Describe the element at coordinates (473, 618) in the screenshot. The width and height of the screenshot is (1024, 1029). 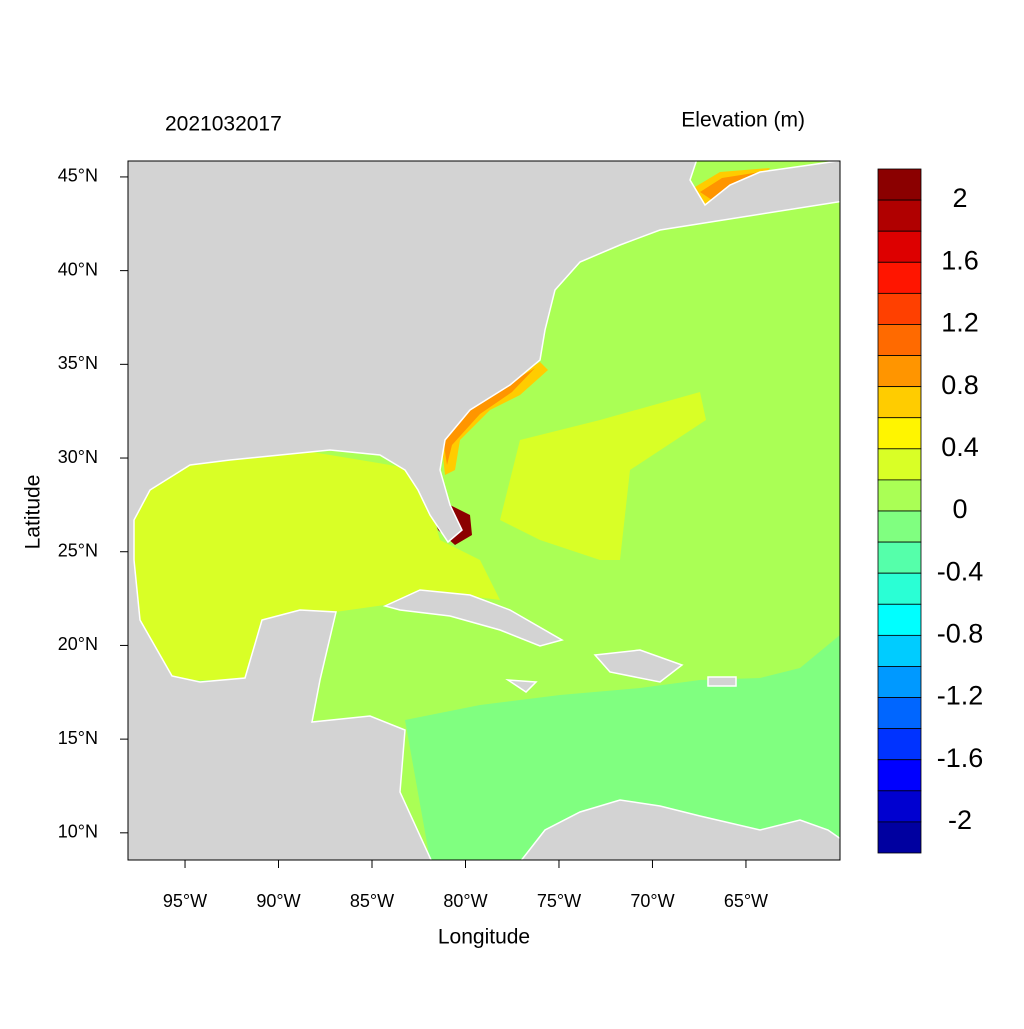
I see `cuba` at that location.